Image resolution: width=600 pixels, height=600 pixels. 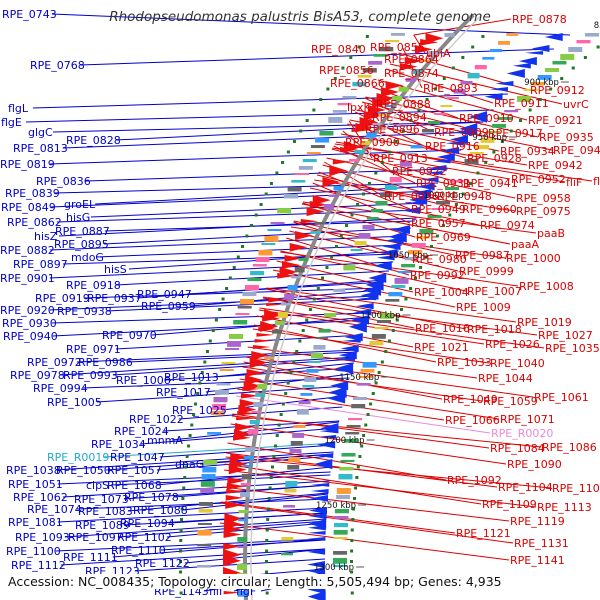 What do you see at coordinates (80, 204) in the screenshot?
I see `left-gene-label: groEL` at bounding box center [80, 204].